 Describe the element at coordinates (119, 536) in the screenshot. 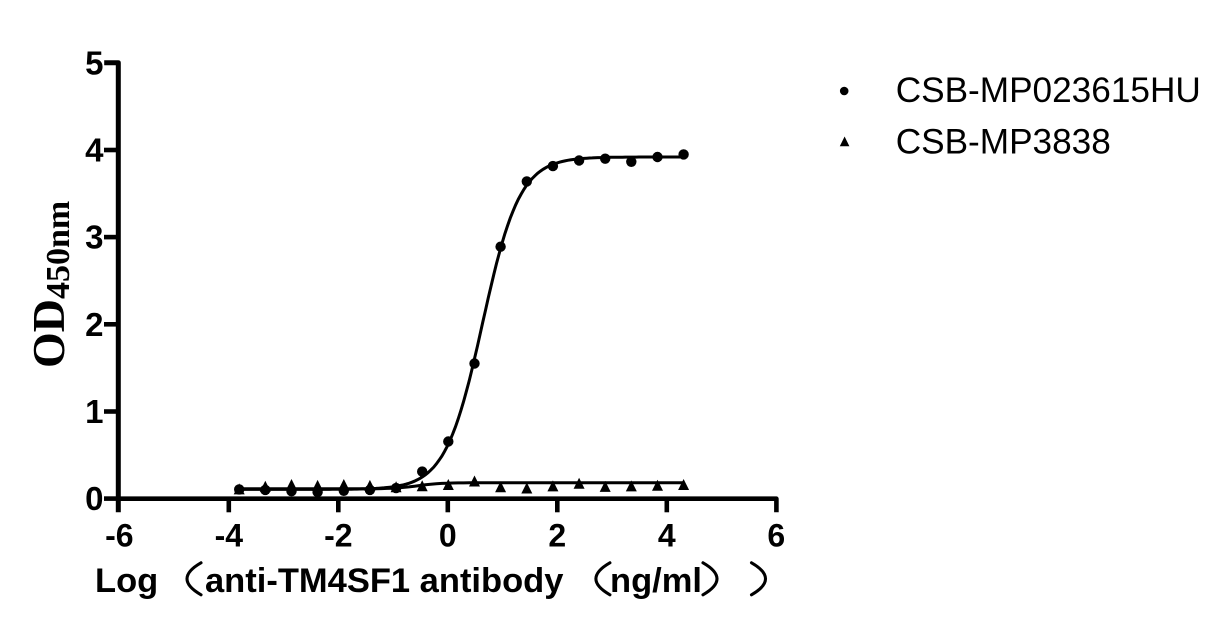

I see `svg-text: -6` at that location.